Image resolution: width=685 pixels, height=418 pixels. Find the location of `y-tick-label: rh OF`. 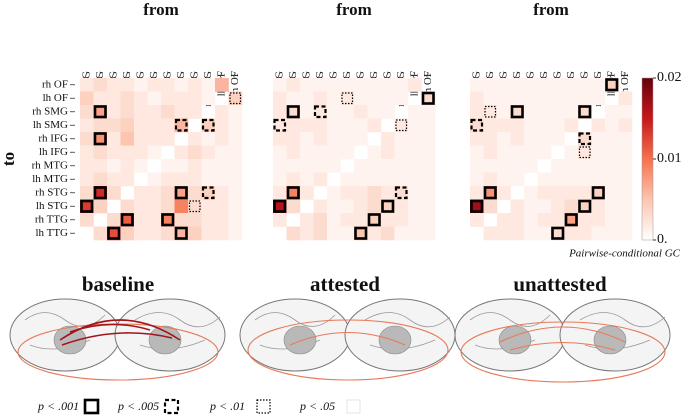

y-tick-label: rh OF is located at coordinates (55, 84).